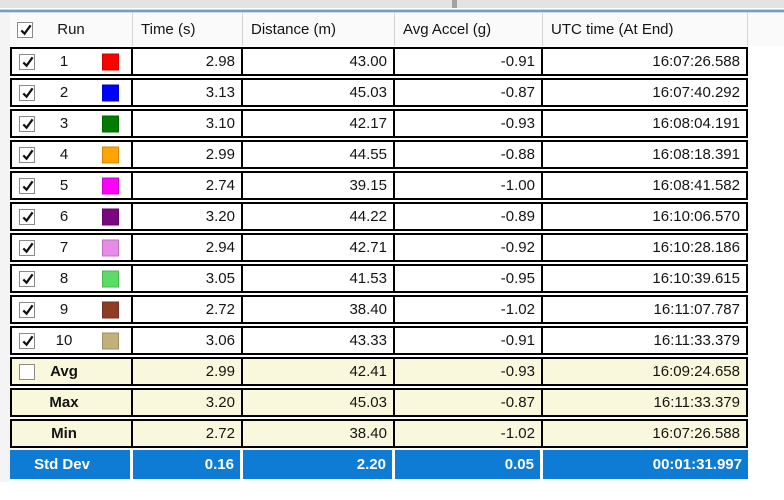 This screenshot has width=784, height=500. Describe the element at coordinates (188, 216) in the screenshot. I see `time-cell: 3.20` at that location.